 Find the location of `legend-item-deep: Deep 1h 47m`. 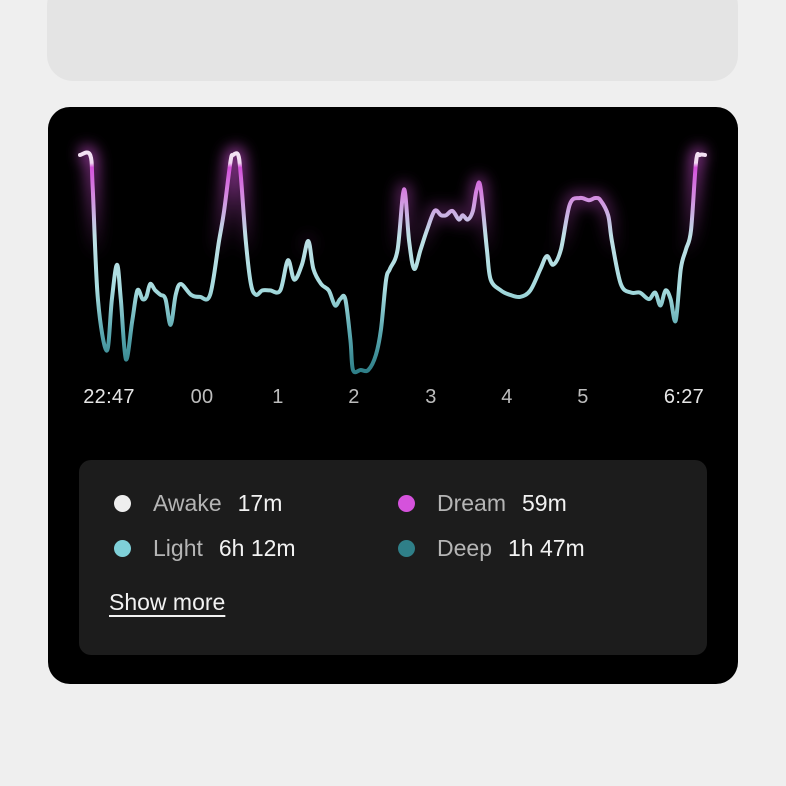

legend-item-deep: Deep 1h 47m is located at coordinates (491, 548).